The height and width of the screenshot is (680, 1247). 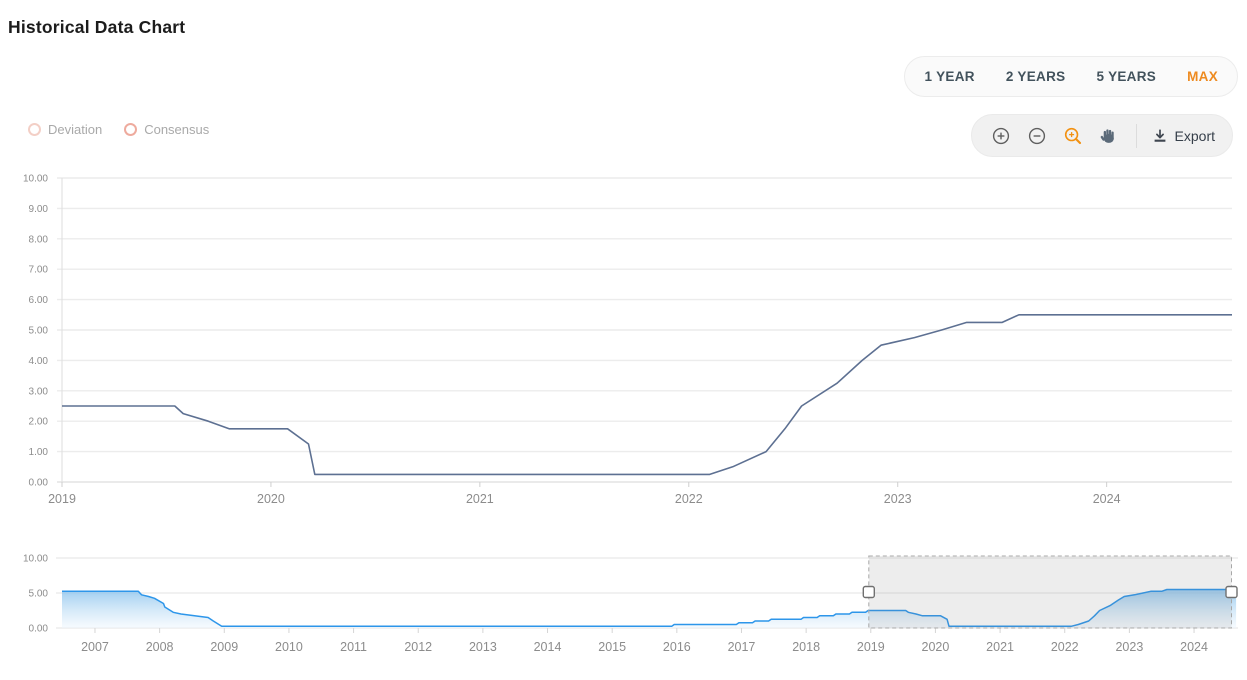 What do you see at coordinates (1194, 647) in the screenshot?
I see `nav-x-tick-label: 2024` at bounding box center [1194, 647].